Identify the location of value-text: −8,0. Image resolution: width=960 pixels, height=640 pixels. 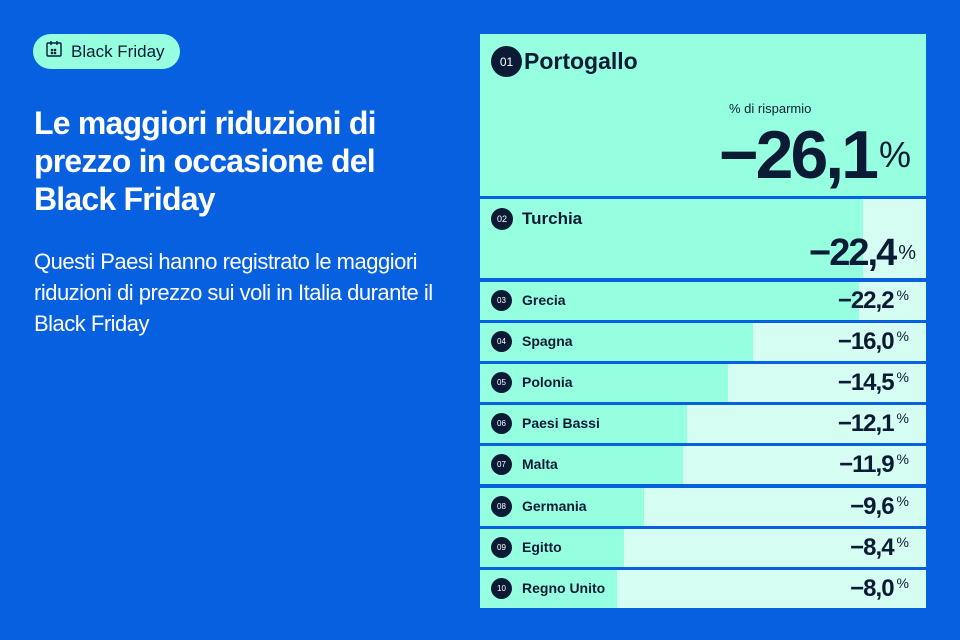
(872, 588).